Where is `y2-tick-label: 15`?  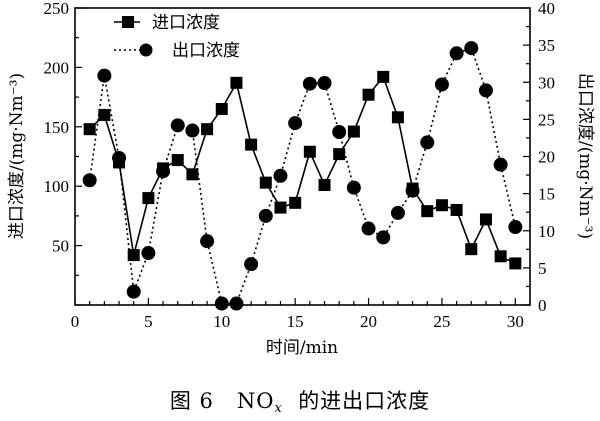
y2-tick-label: 15 is located at coordinates (546, 194).